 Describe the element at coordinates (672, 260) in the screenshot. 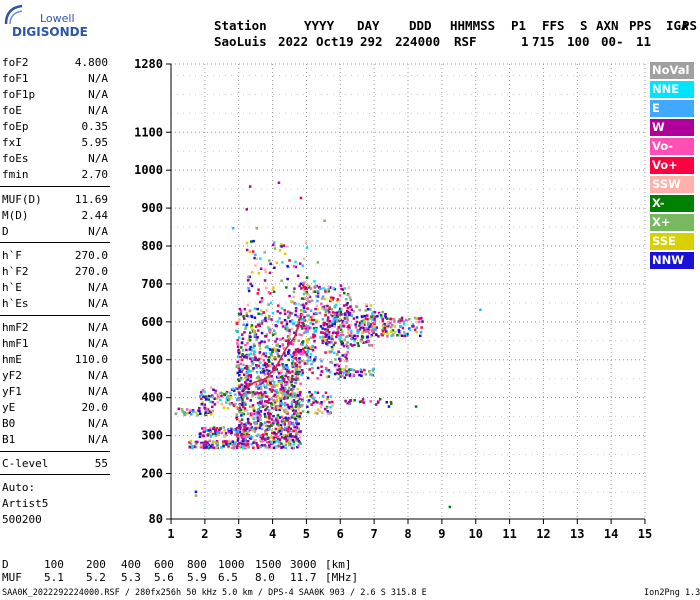

I see `legend-item: NNW` at that location.